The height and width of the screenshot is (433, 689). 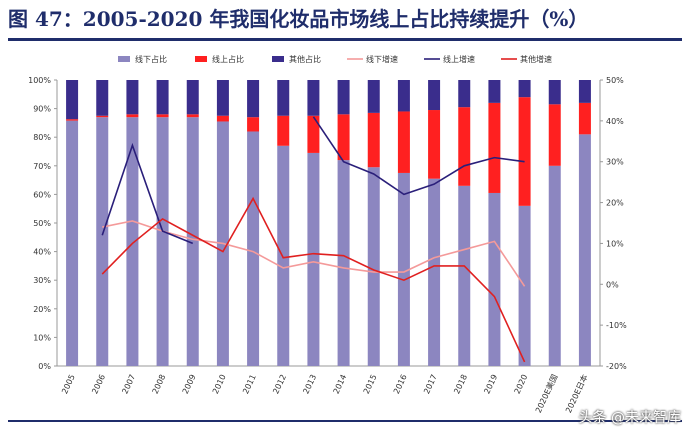 What do you see at coordinates (400, 384) in the screenshot?
I see `x-tick-label: 2016` at bounding box center [400, 384].